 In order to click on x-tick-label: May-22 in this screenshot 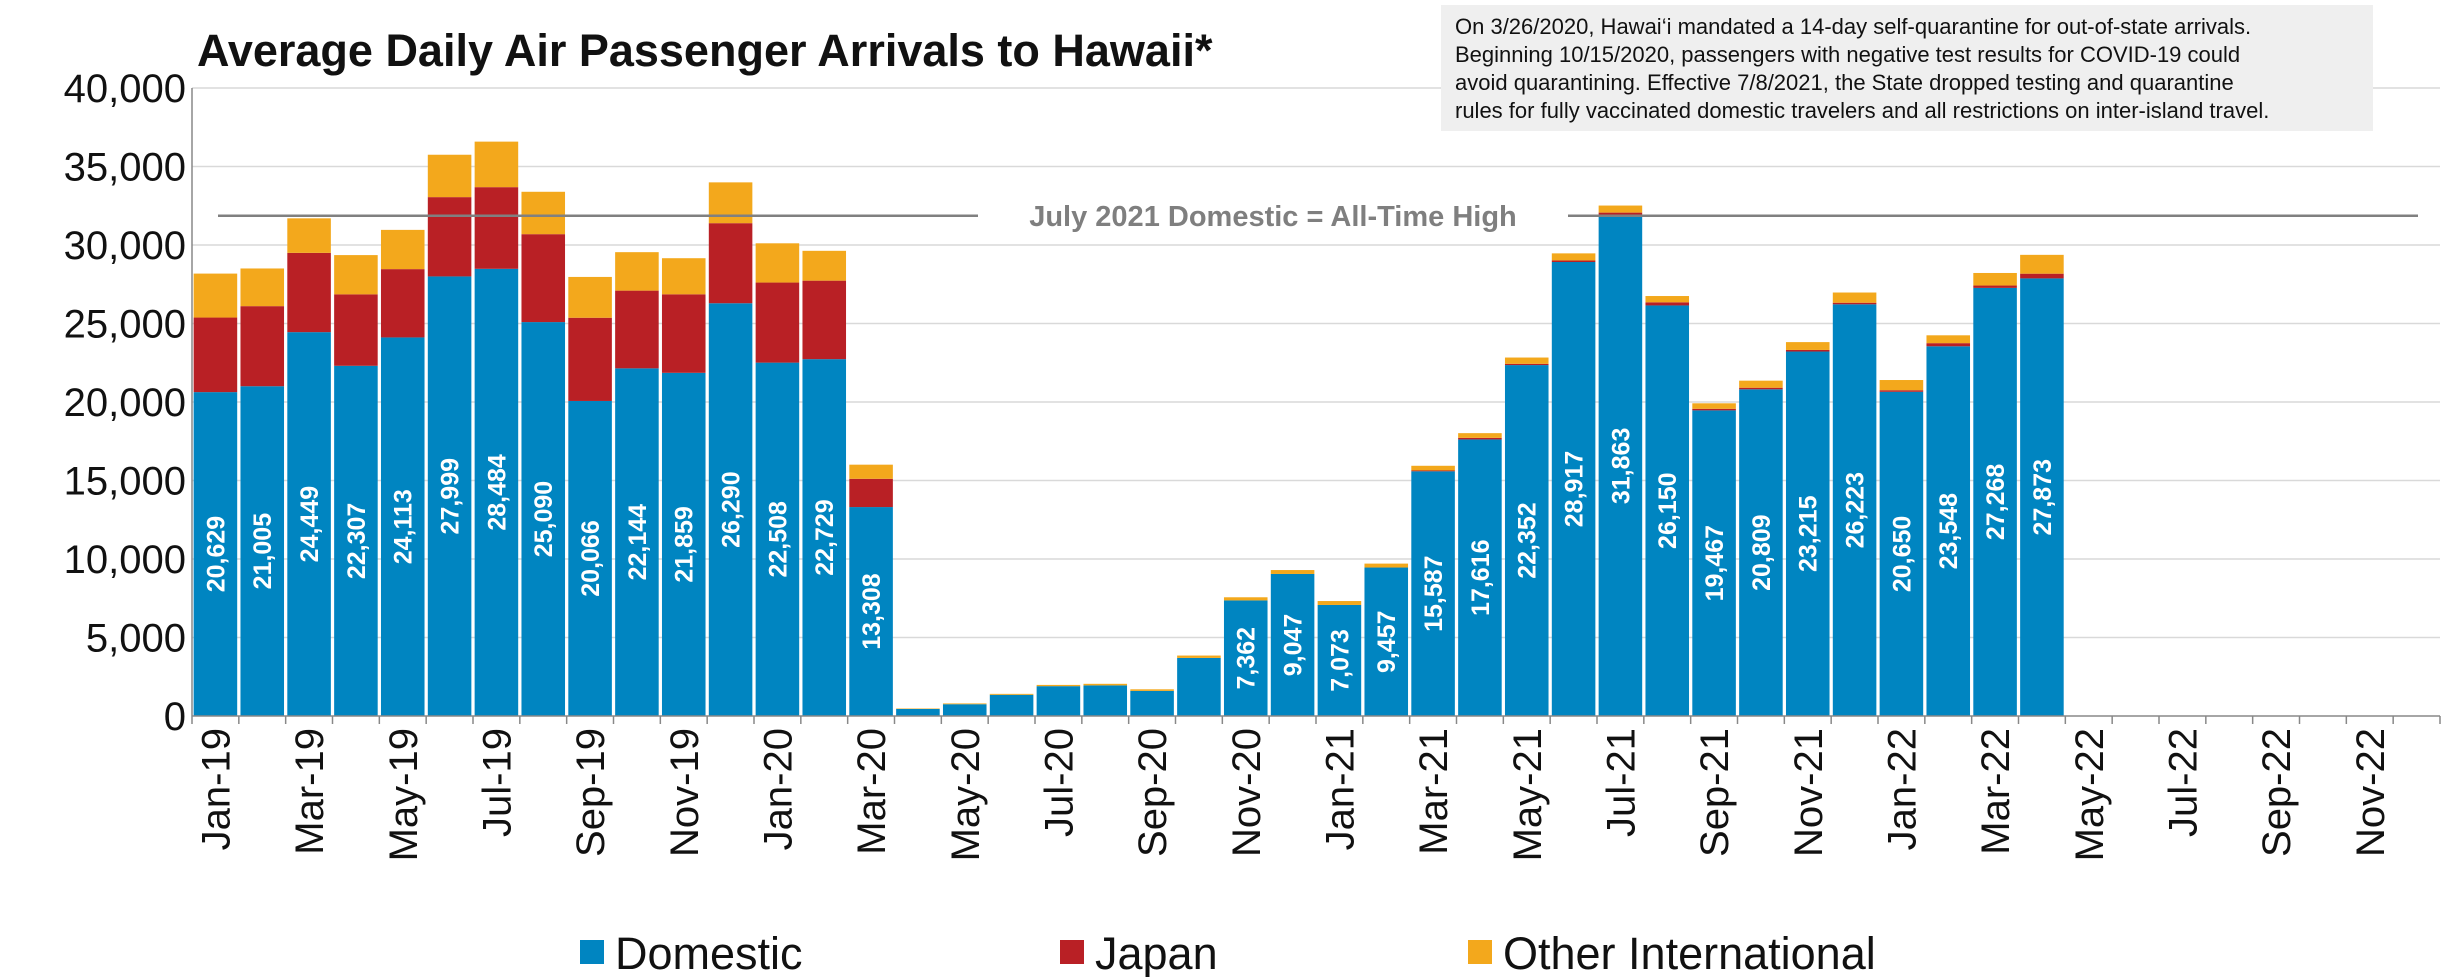, I will do `click(2090, 794)`.